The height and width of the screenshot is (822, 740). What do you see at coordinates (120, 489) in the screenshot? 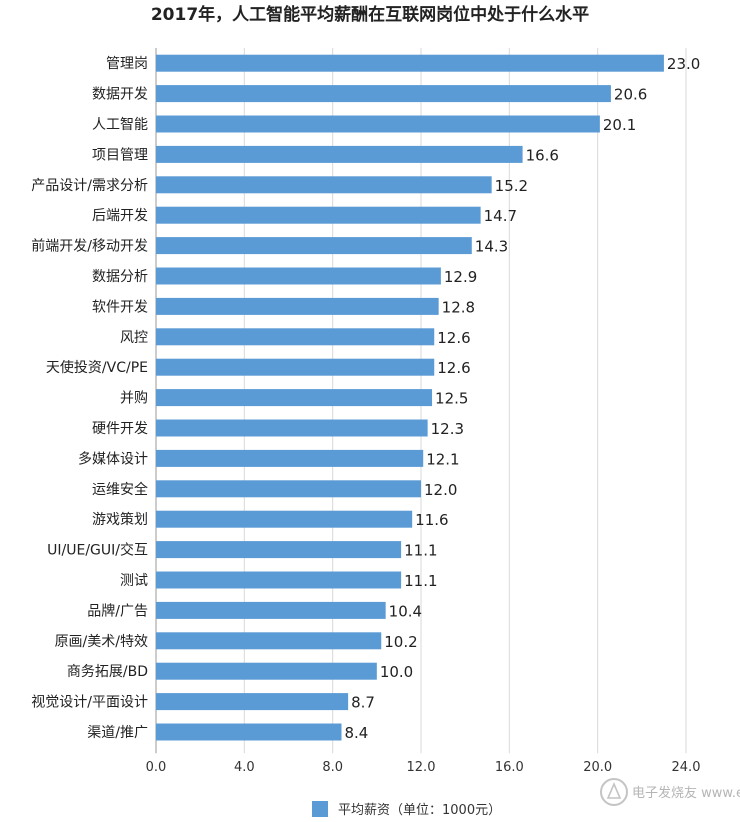
I see `category-label: 运维安全` at bounding box center [120, 489].